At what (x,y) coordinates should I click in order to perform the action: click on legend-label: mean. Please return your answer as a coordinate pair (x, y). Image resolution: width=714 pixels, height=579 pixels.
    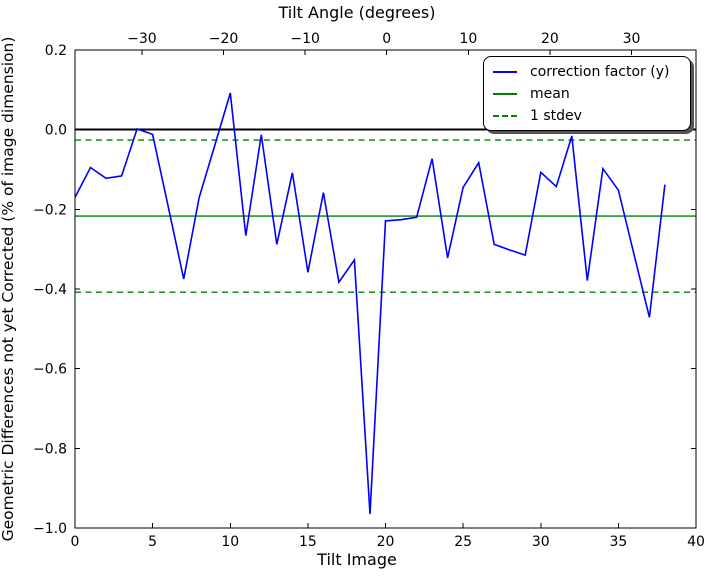
    Looking at the image, I should click on (550, 94).